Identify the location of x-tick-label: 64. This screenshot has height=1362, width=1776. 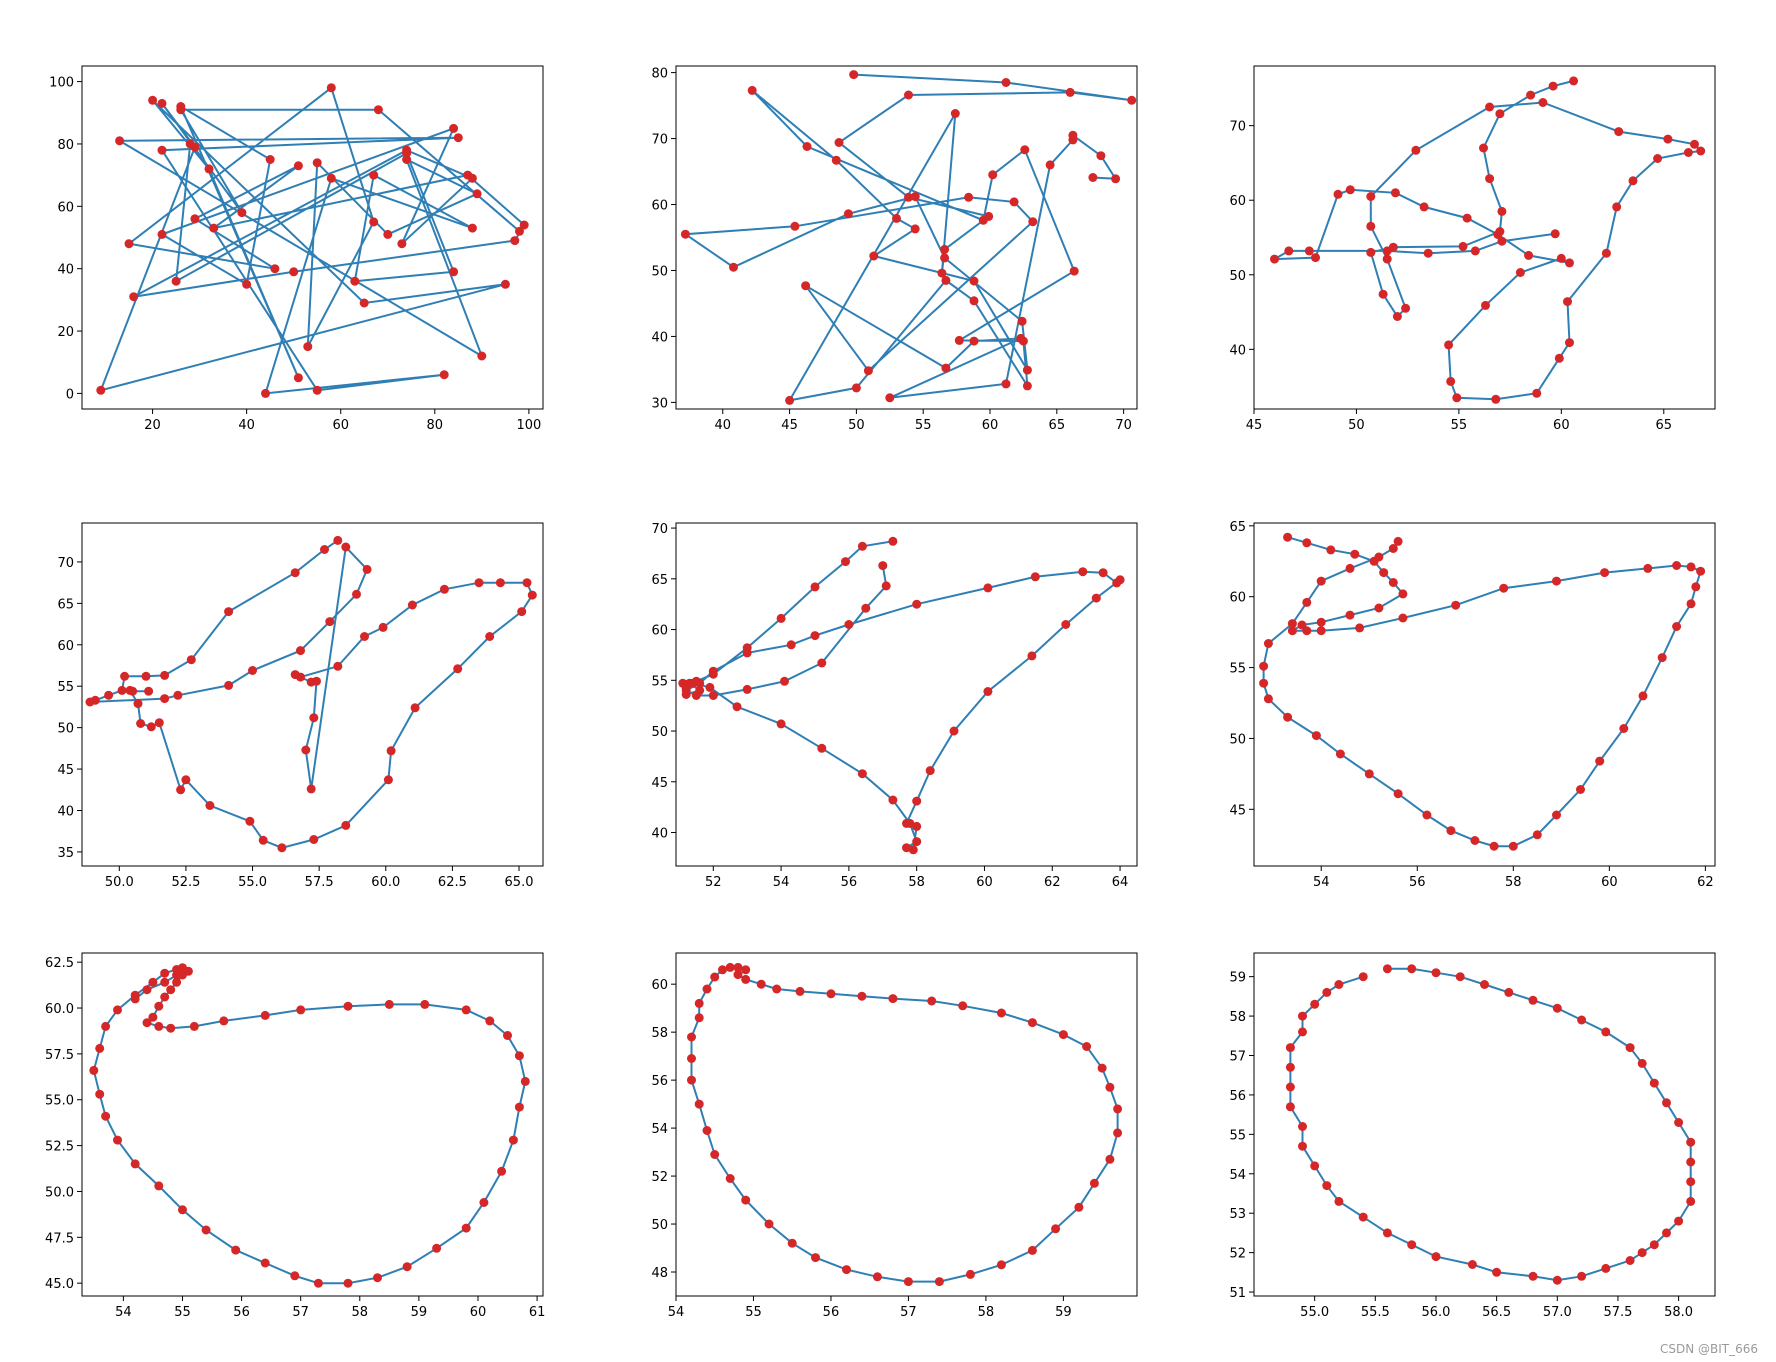
(1120, 882).